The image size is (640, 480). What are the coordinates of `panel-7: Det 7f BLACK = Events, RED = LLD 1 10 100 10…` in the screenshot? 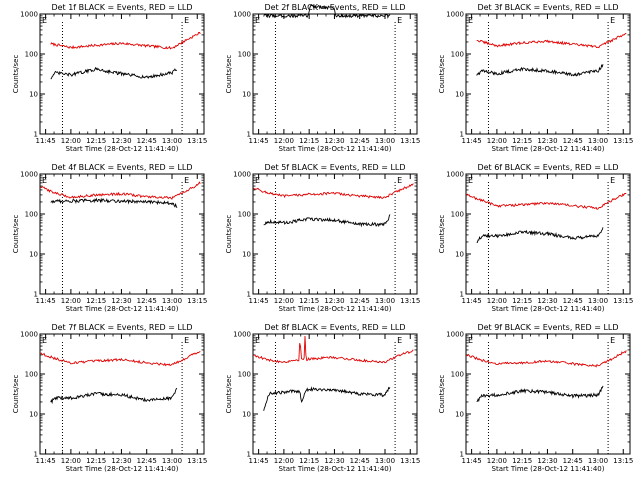 It's located at (109, 398).